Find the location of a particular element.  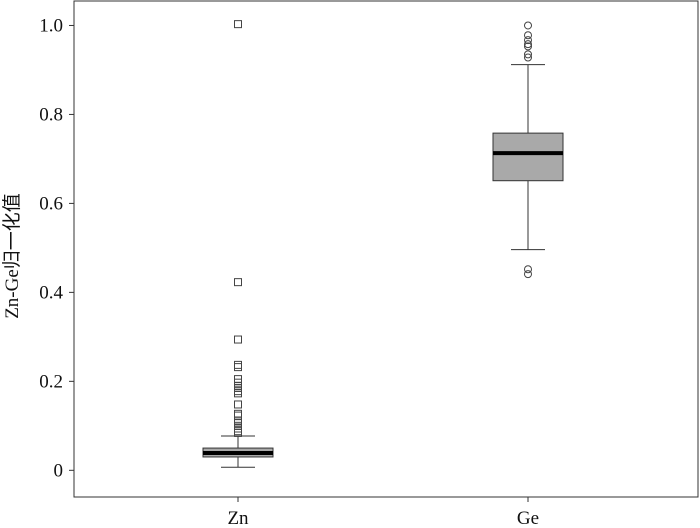

box-group-zn is located at coordinates (238, 244).